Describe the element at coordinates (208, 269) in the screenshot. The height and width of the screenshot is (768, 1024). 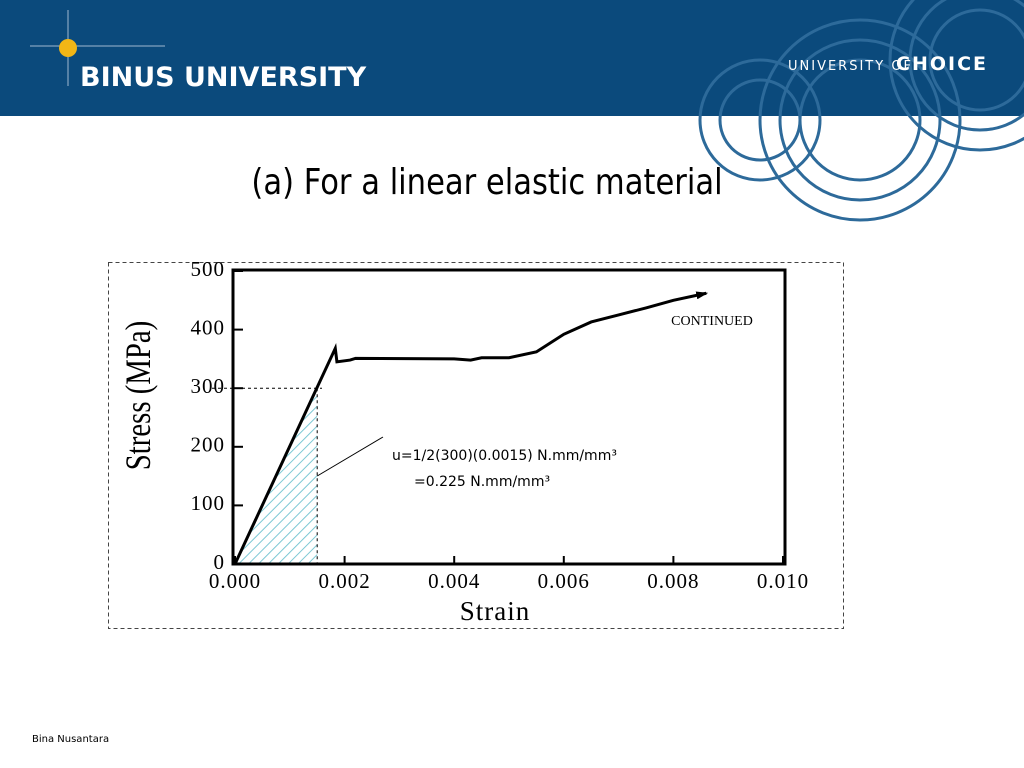
I see `y-tick-label: 500` at that location.